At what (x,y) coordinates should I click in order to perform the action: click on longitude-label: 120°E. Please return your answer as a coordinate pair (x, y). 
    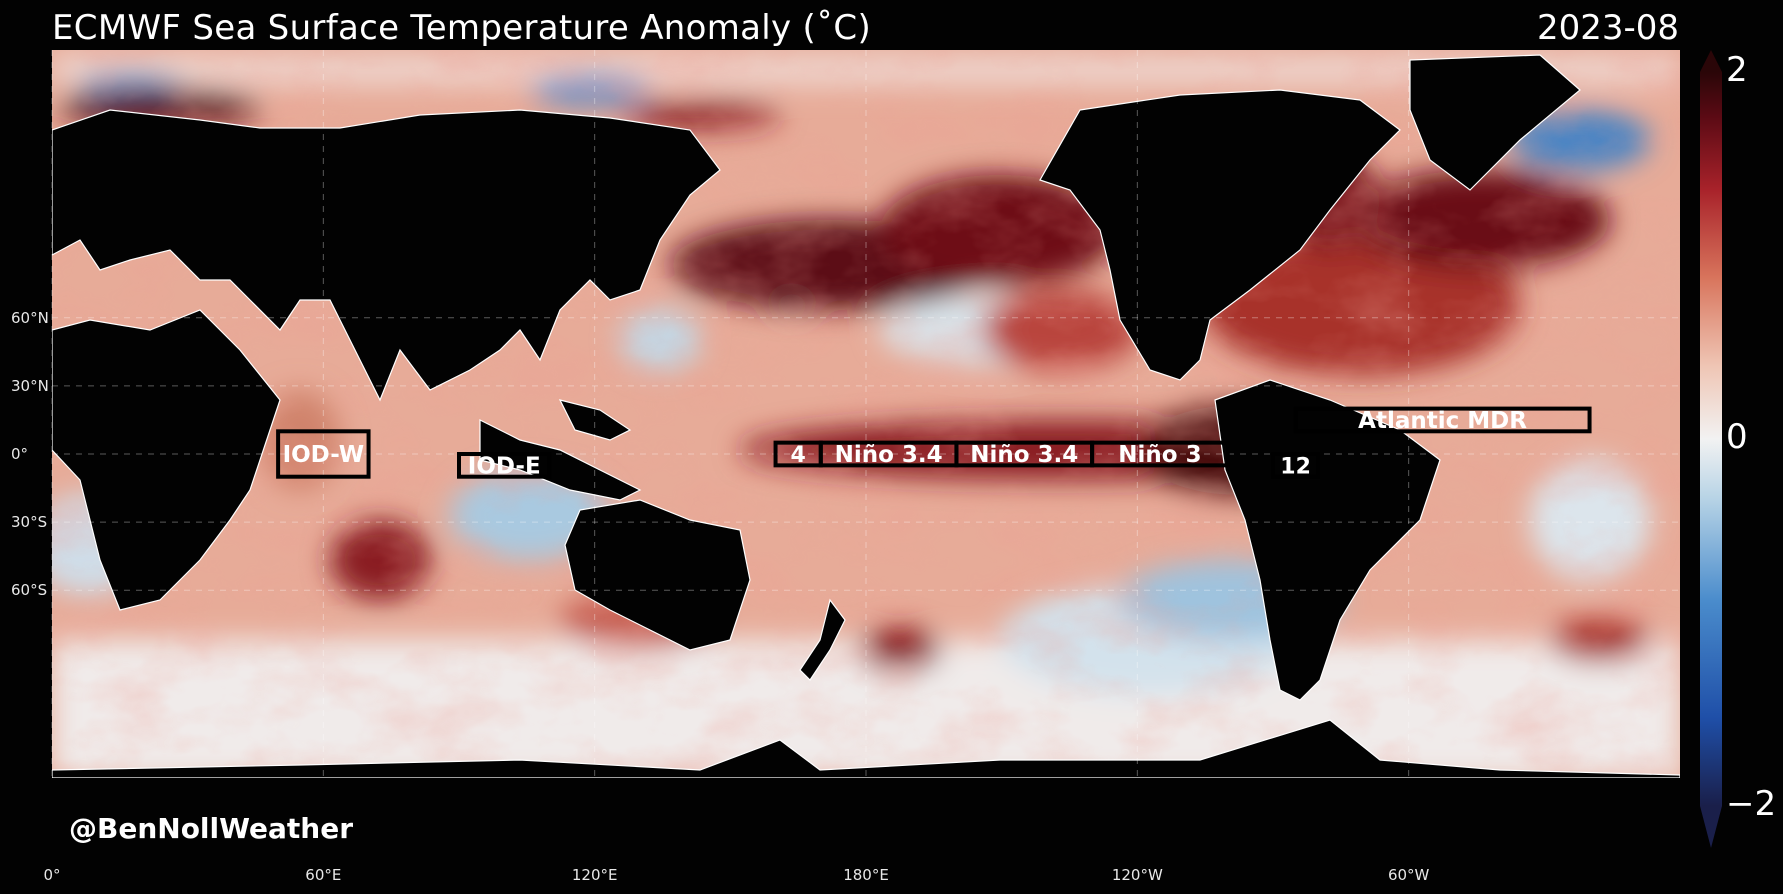
    Looking at the image, I should click on (594, 875).